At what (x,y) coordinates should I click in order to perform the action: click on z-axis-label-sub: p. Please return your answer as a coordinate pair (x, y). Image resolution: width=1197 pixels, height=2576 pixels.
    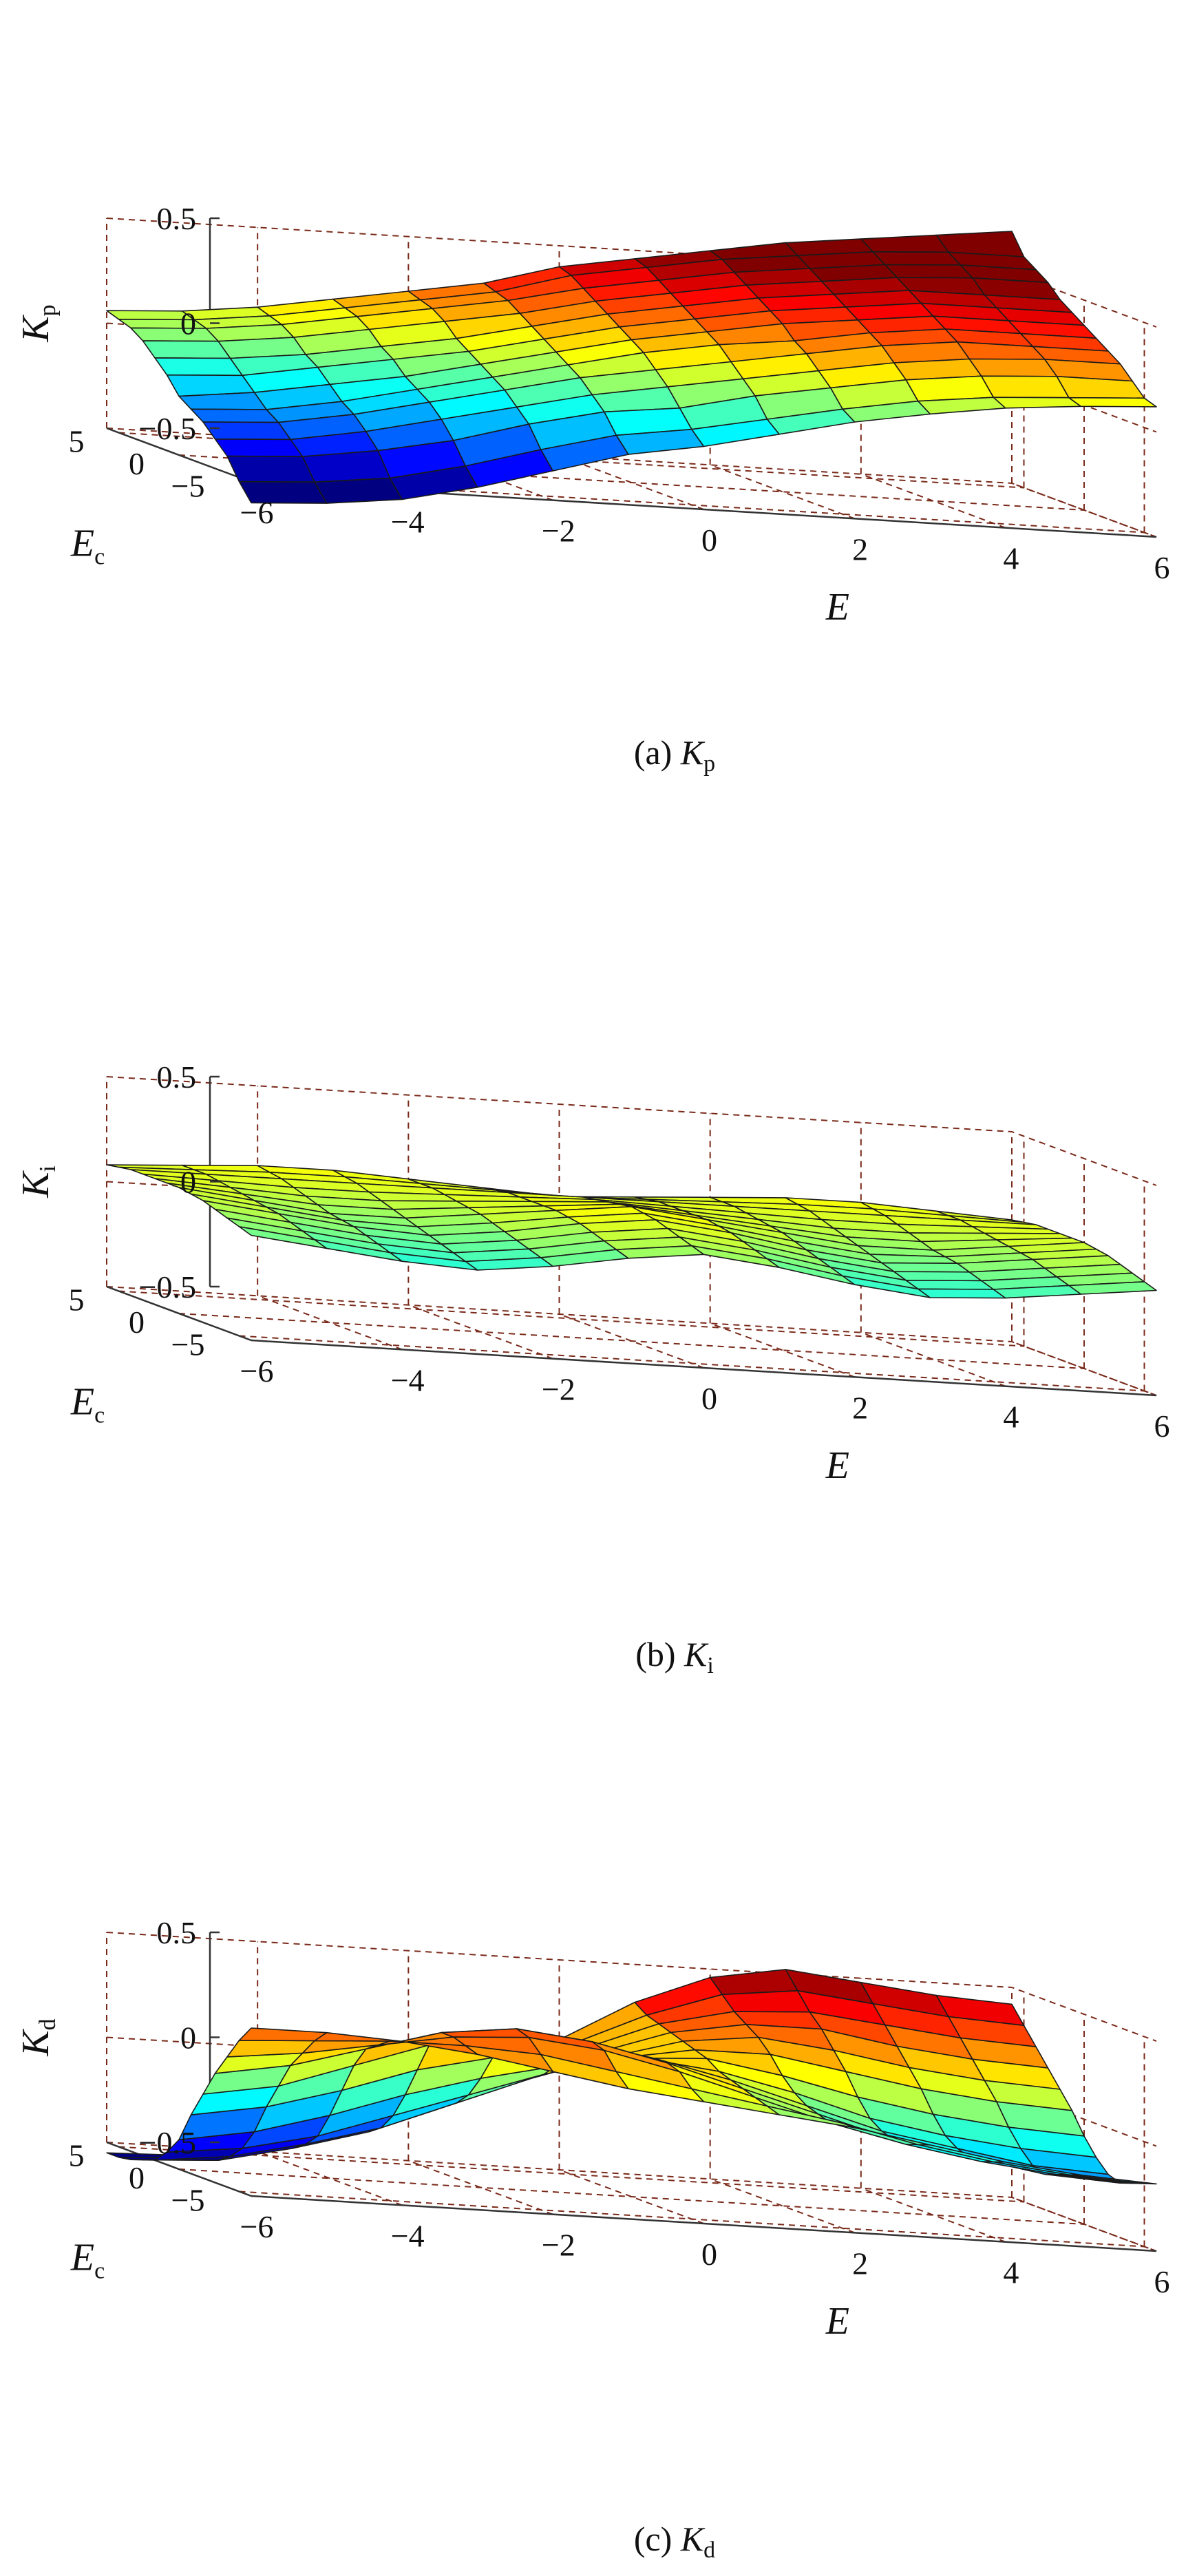
    Looking at the image, I should click on (48, 310).